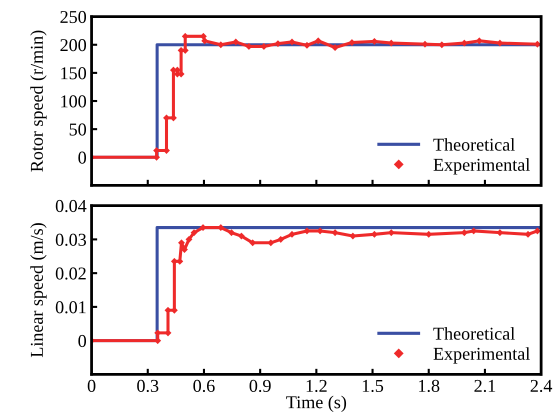  What do you see at coordinates (38, 101) in the screenshot?
I see `y-axis-title: Rotor speed (r/min)` at bounding box center [38, 101].